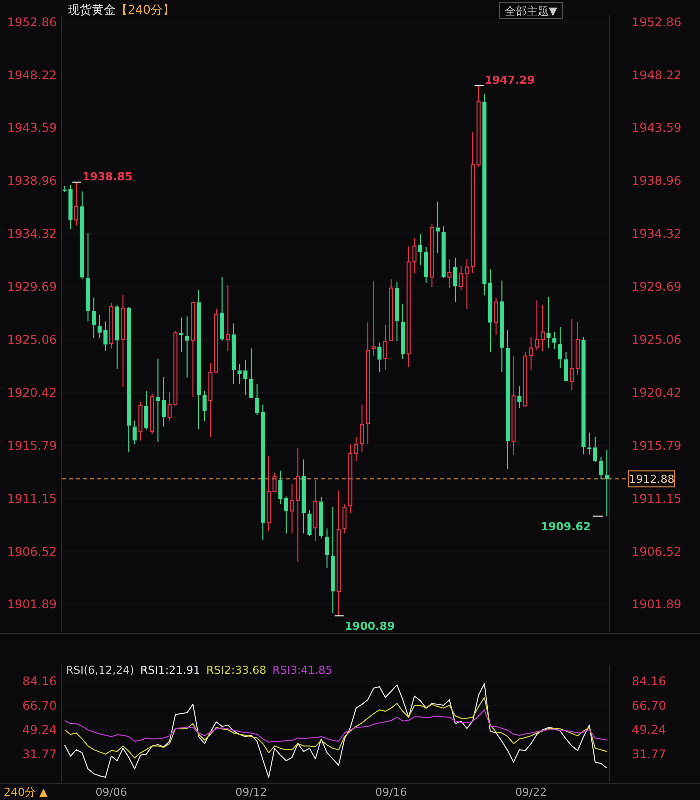 The height and width of the screenshot is (800, 700). Describe the element at coordinates (657, 234) in the screenshot. I see `y2-tick-label: 1934.32` at that location.